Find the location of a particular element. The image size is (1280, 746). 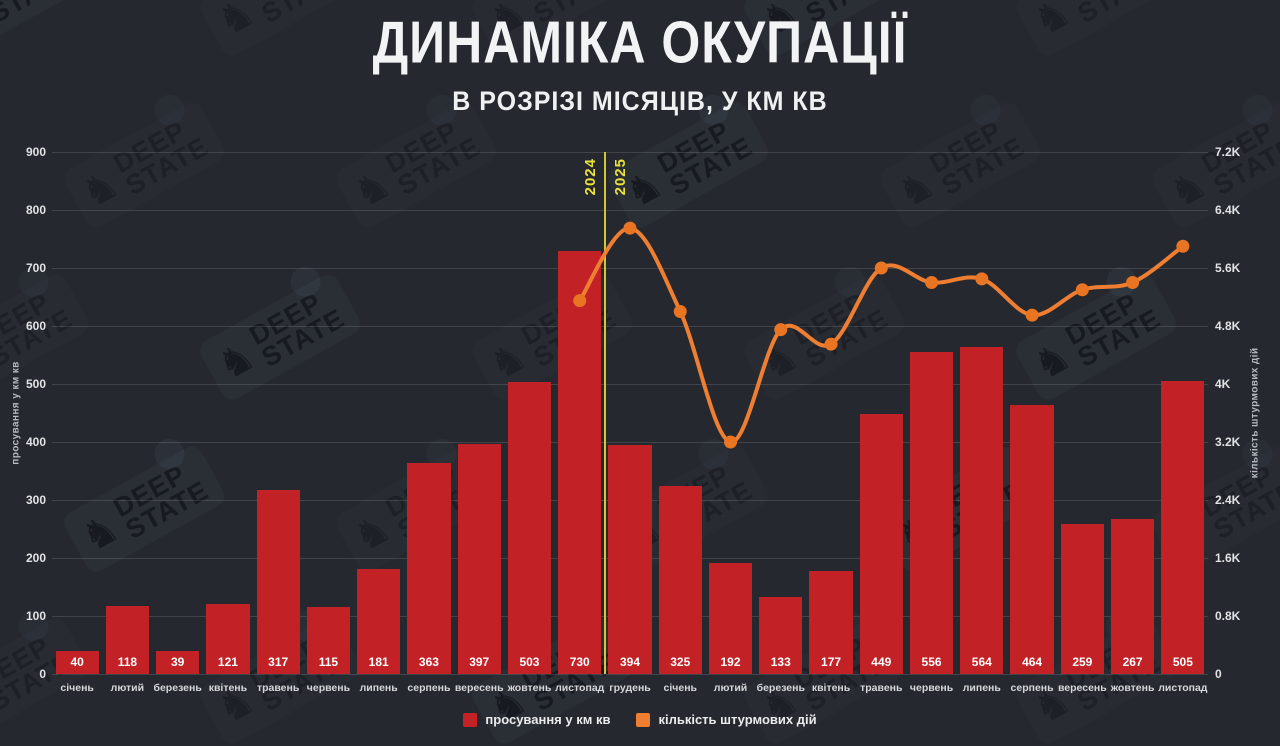

bar-value: 177 is located at coordinates (831, 661).